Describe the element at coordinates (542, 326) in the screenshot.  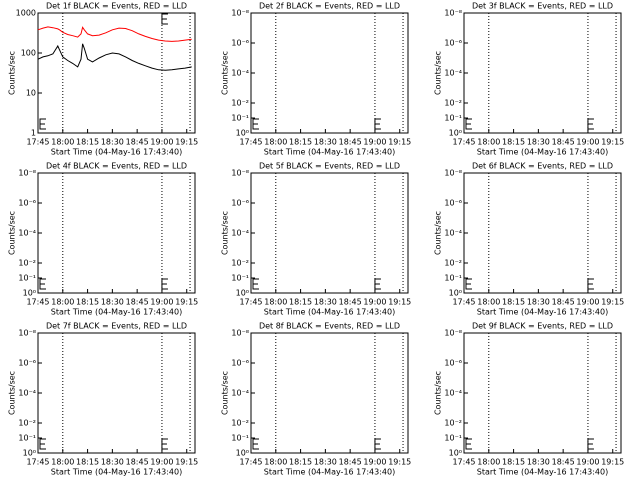
I see `chart-title: Det 9f BLACK = Events, RED = LLD` at that location.